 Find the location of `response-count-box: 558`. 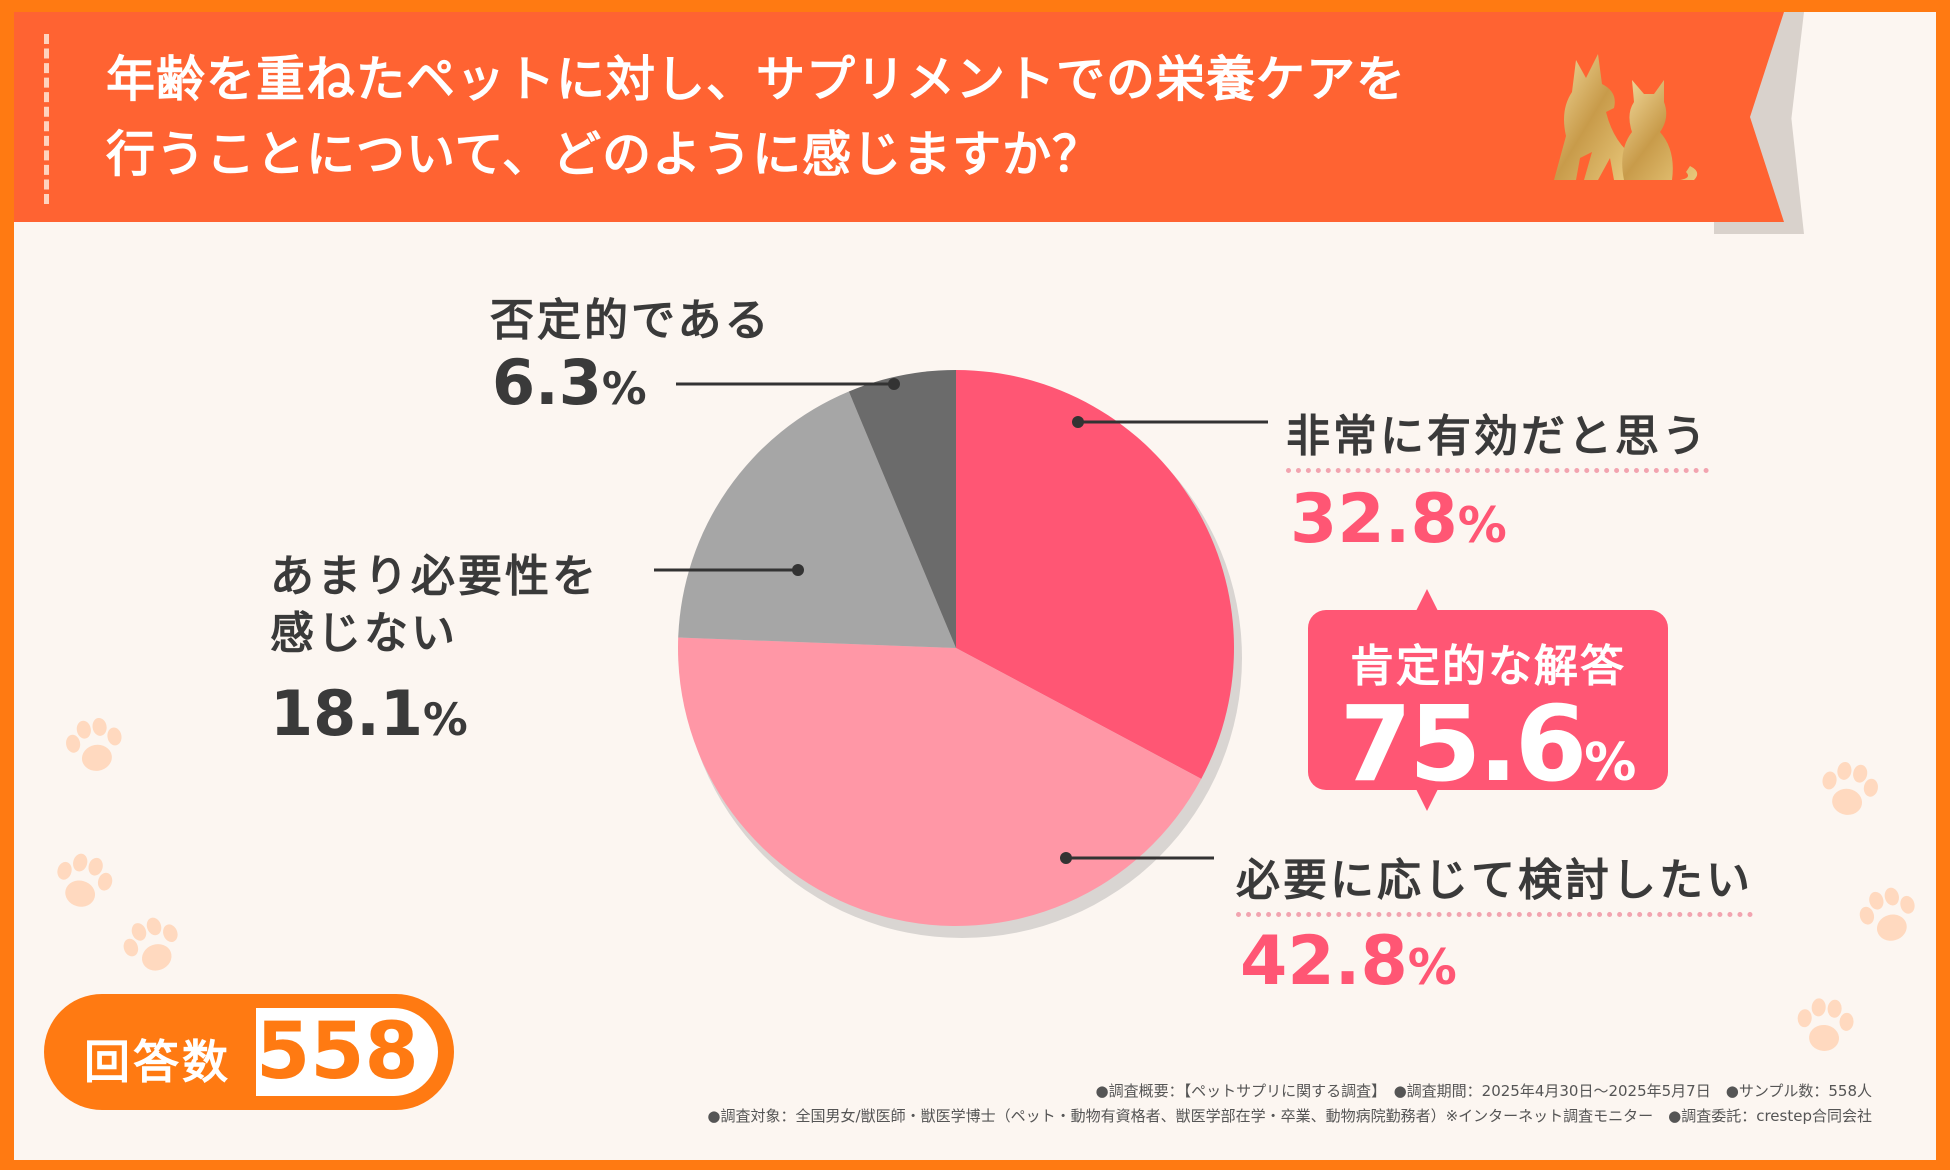

response-count-box: 558 is located at coordinates (347, 1052).